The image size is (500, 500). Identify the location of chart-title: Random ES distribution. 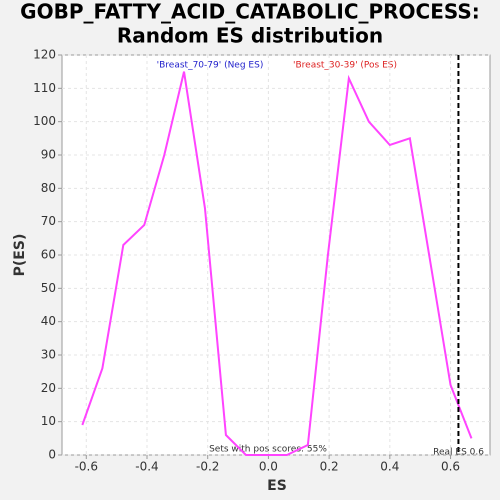
(250, 36).